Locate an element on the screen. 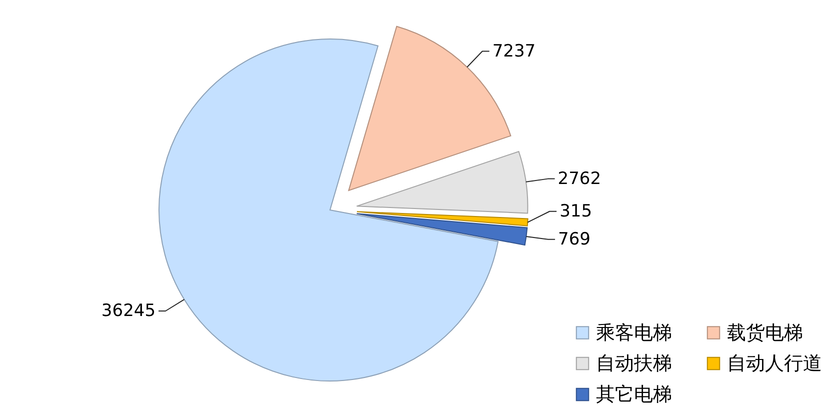 This screenshot has width=836, height=419. data-label: 2762 is located at coordinates (580, 178).